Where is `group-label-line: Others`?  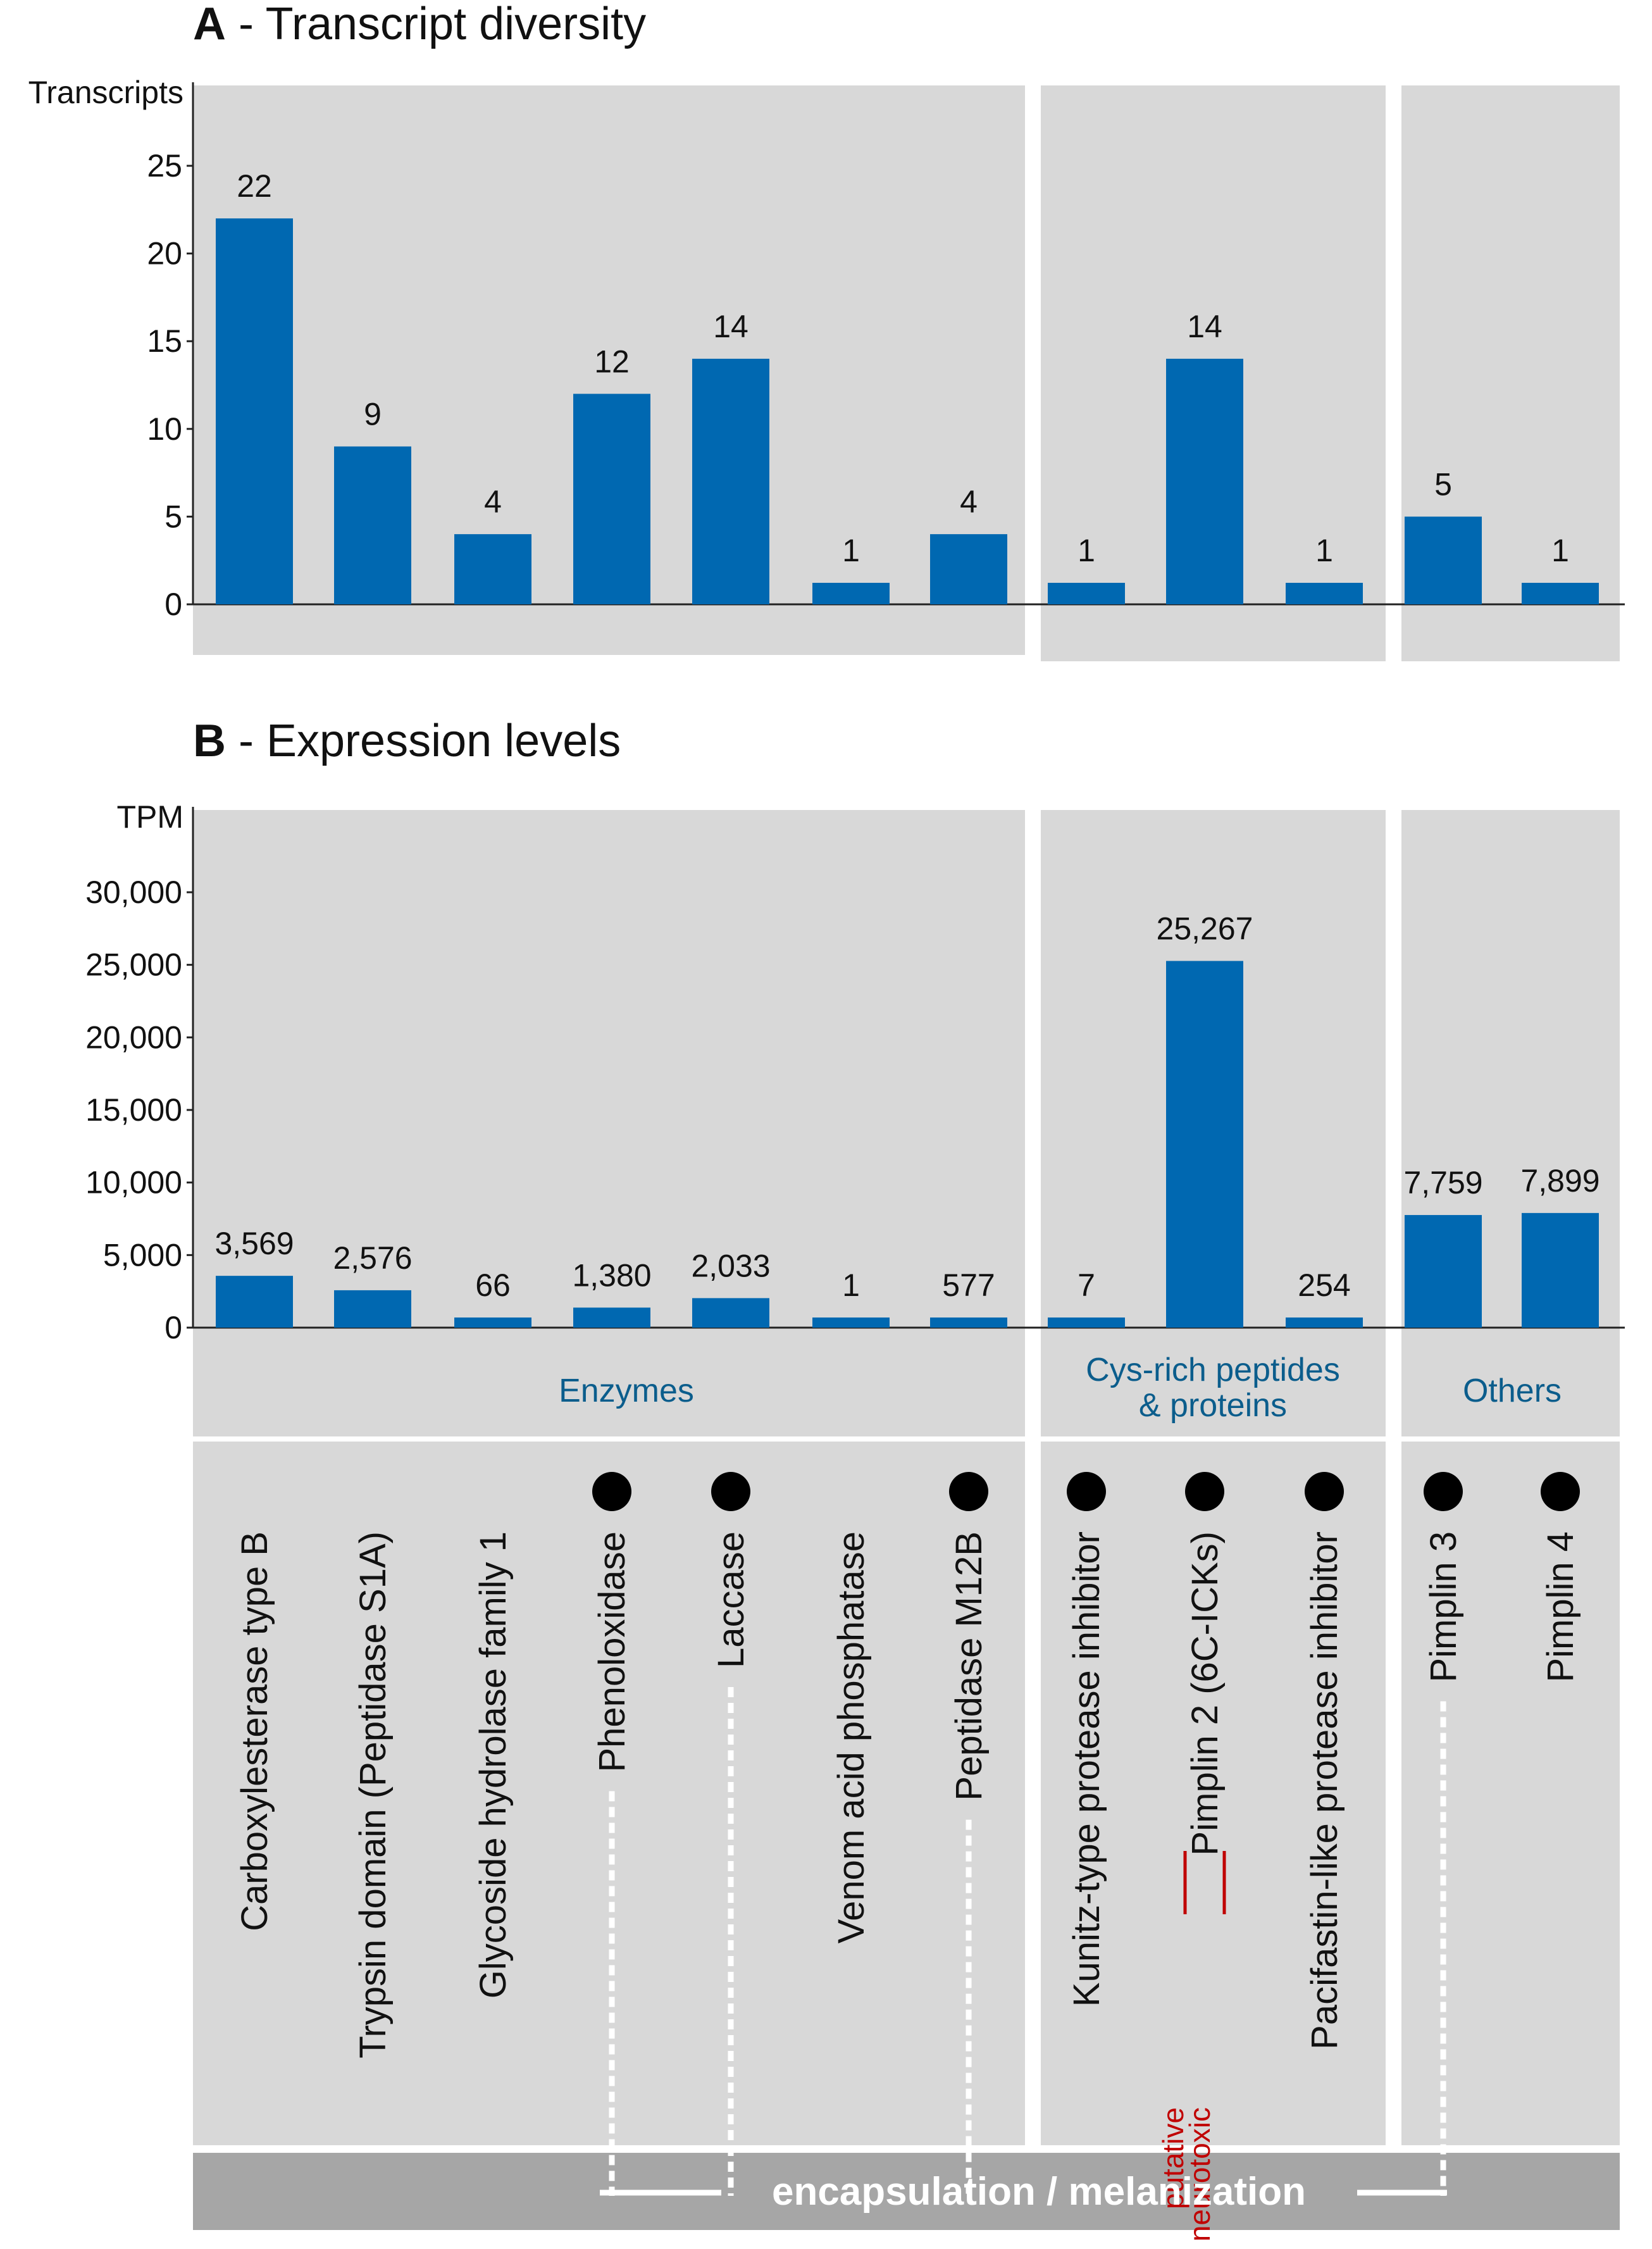
group-label-line: Others is located at coordinates (1512, 1391).